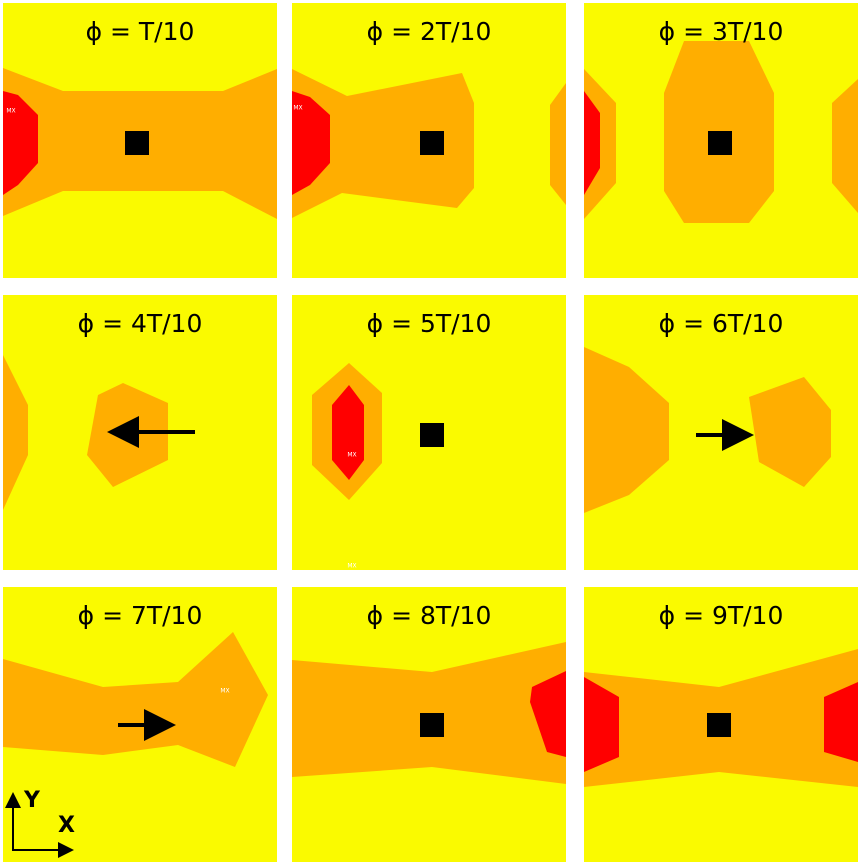  What do you see at coordinates (140, 615) in the screenshot?
I see `panel-title: ϕ = 7T/10` at bounding box center [140, 615].